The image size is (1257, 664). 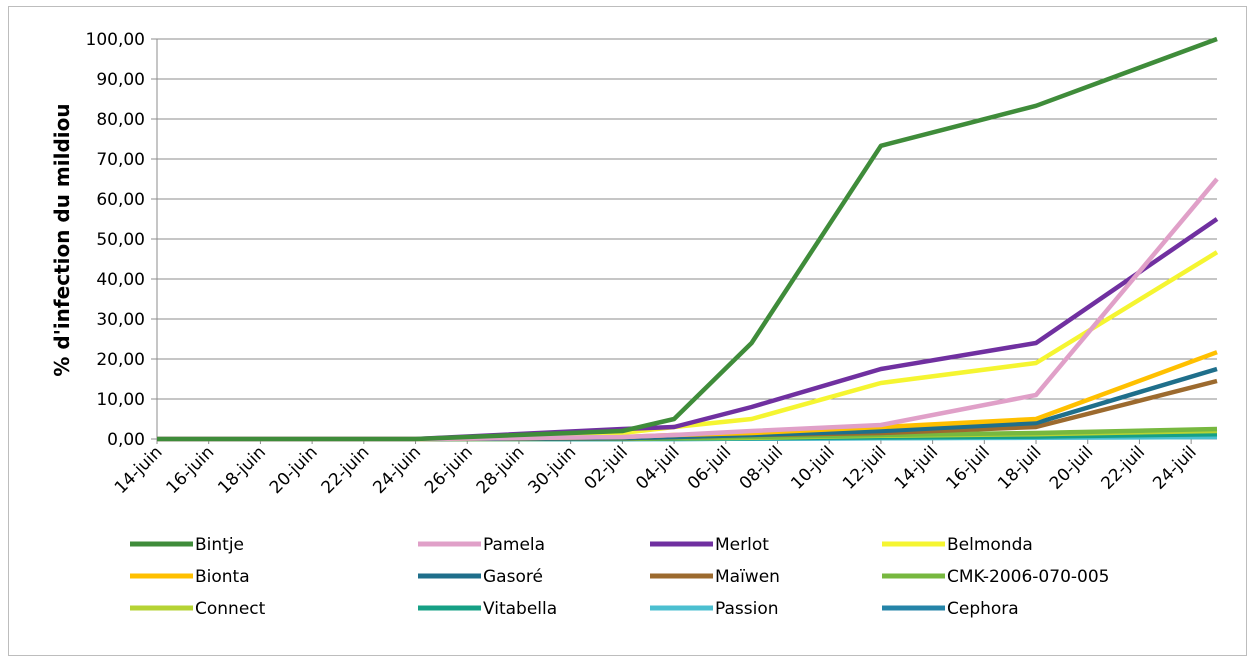 What do you see at coordinates (742, 545) in the screenshot?
I see `legend-label-merlot: Merlot` at bounding box center [742, 545].